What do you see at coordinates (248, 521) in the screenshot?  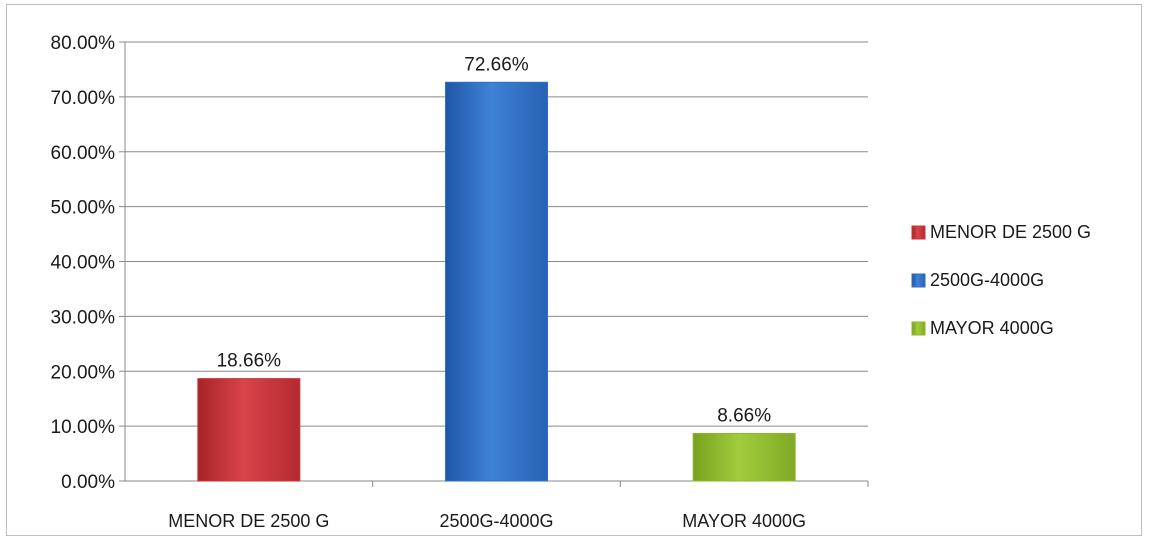 I see `x-tick-label: MENOR DE 2500 G` at bounding box center [248, 521].